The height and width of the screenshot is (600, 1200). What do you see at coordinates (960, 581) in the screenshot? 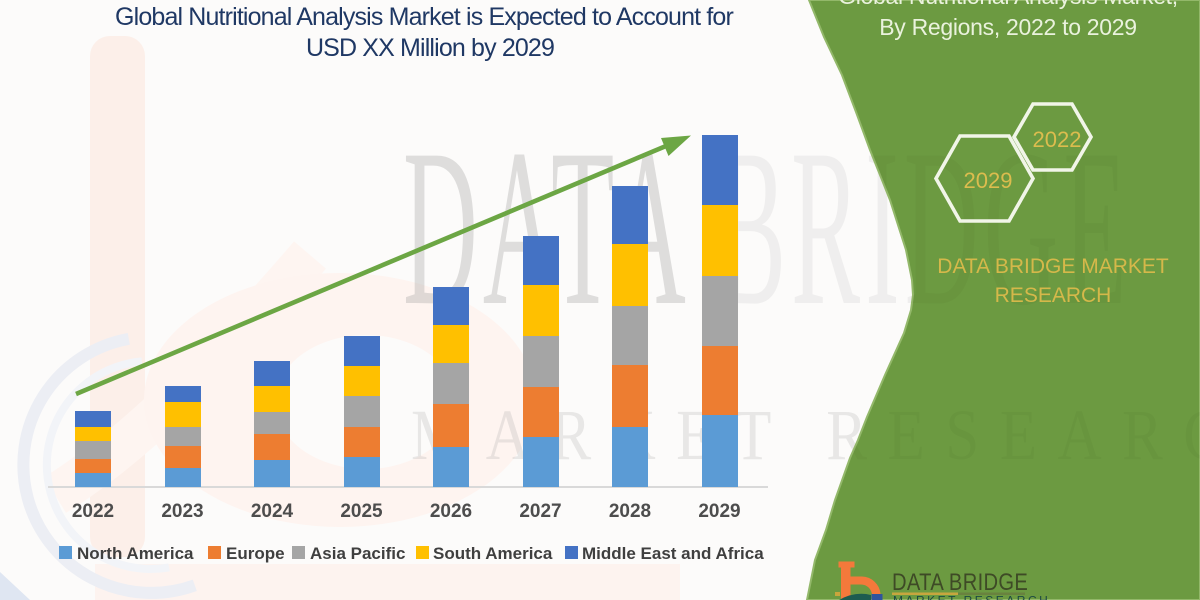
I see `svg-text: DATA BRIDGE` at bounding box center [960, 581].